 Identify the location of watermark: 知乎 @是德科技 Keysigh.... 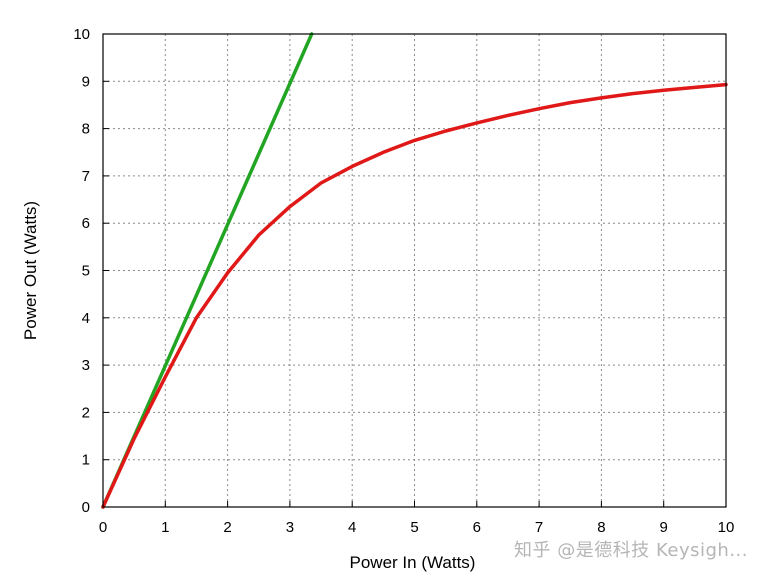
(631, 550).